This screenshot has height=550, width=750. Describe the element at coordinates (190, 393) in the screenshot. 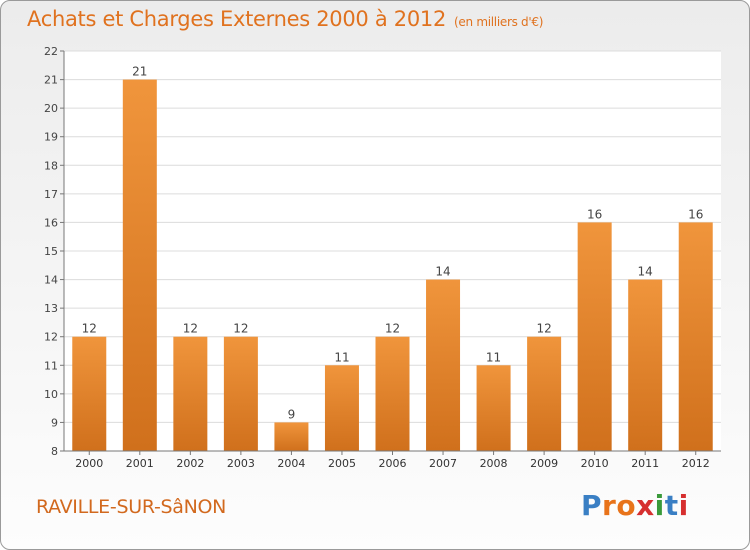

I see `bar-2002` at that location.